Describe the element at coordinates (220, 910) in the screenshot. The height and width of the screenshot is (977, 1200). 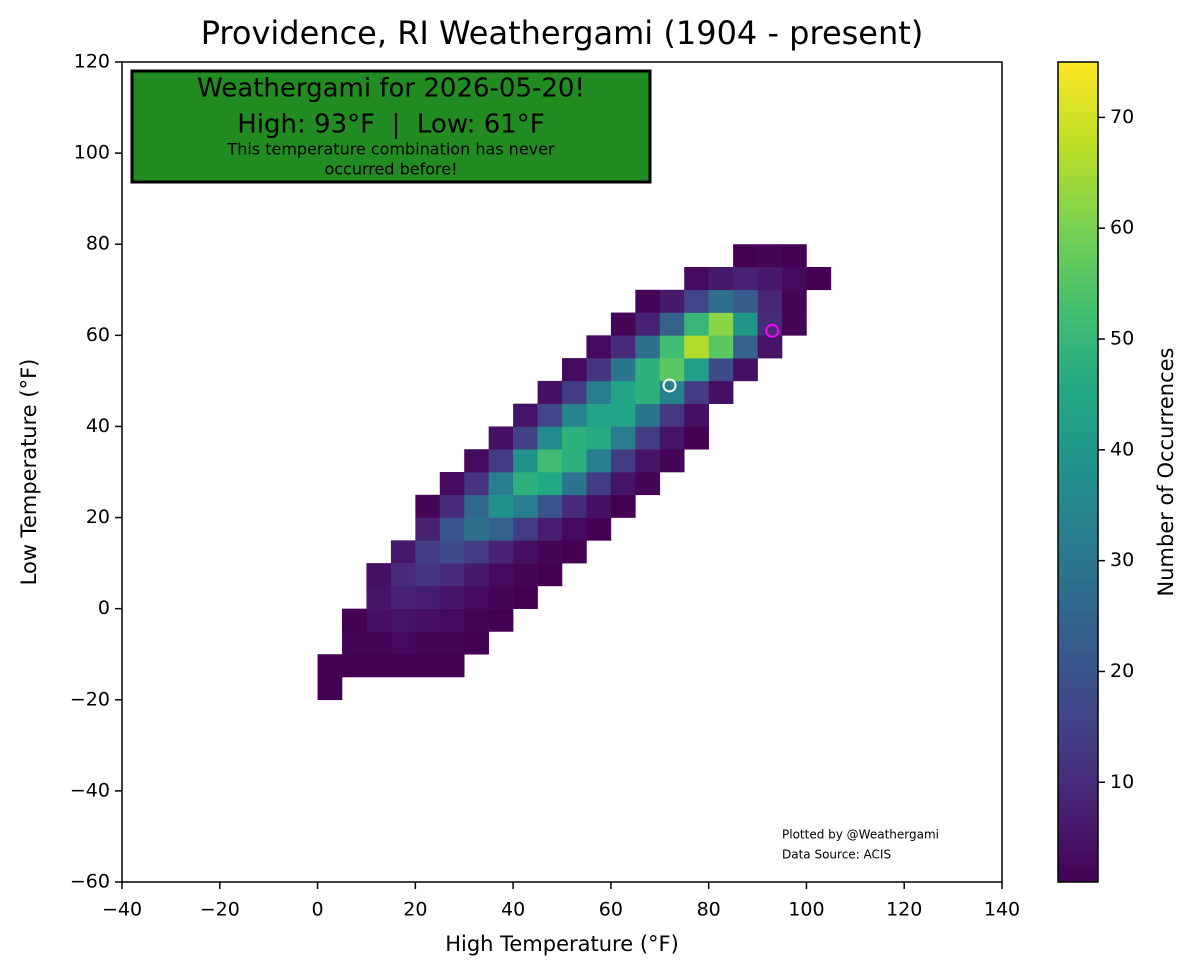
I see `x-tick-label: −20` at that location.